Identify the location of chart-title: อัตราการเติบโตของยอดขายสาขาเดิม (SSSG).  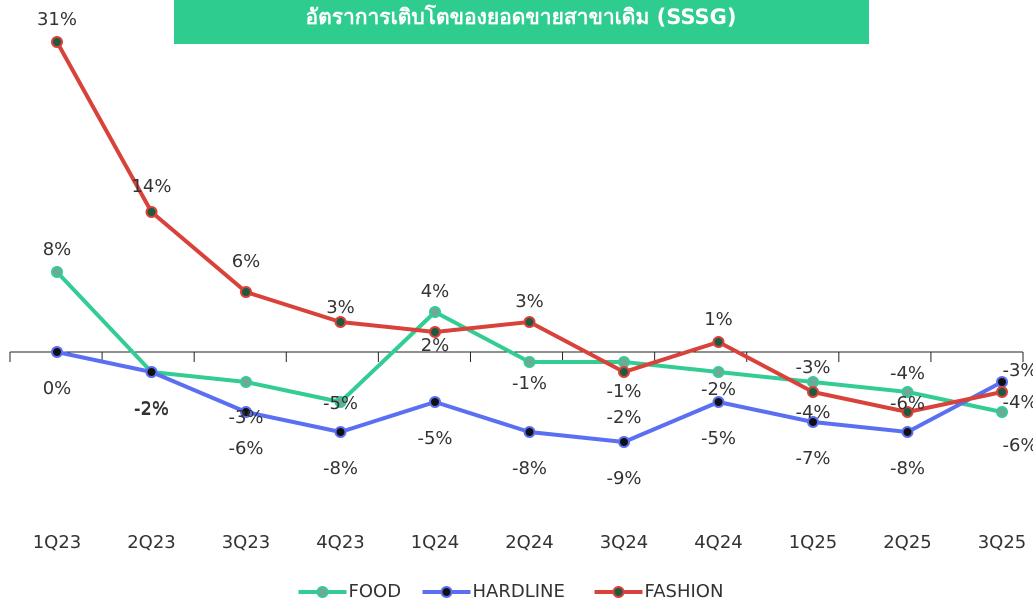
(520, 16).